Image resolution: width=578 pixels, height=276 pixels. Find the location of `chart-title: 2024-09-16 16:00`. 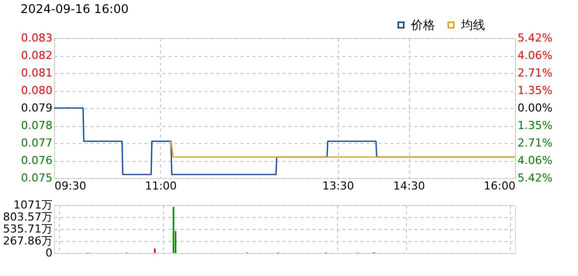

chart-title: 2024-09-16 16:00 is located at coordinates (74, 9).